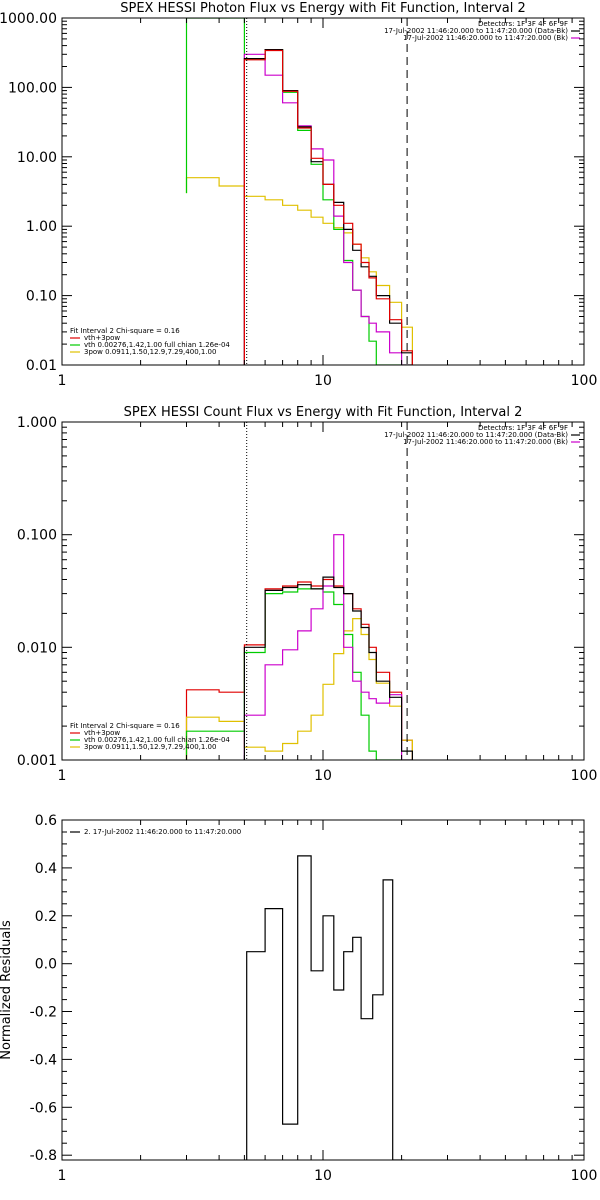 The height and width of the screenshot is (1200, 600). Describe the element at coordinates (37, 423) in the screenshot. I see `y-tick-label: 1.000` at that location.